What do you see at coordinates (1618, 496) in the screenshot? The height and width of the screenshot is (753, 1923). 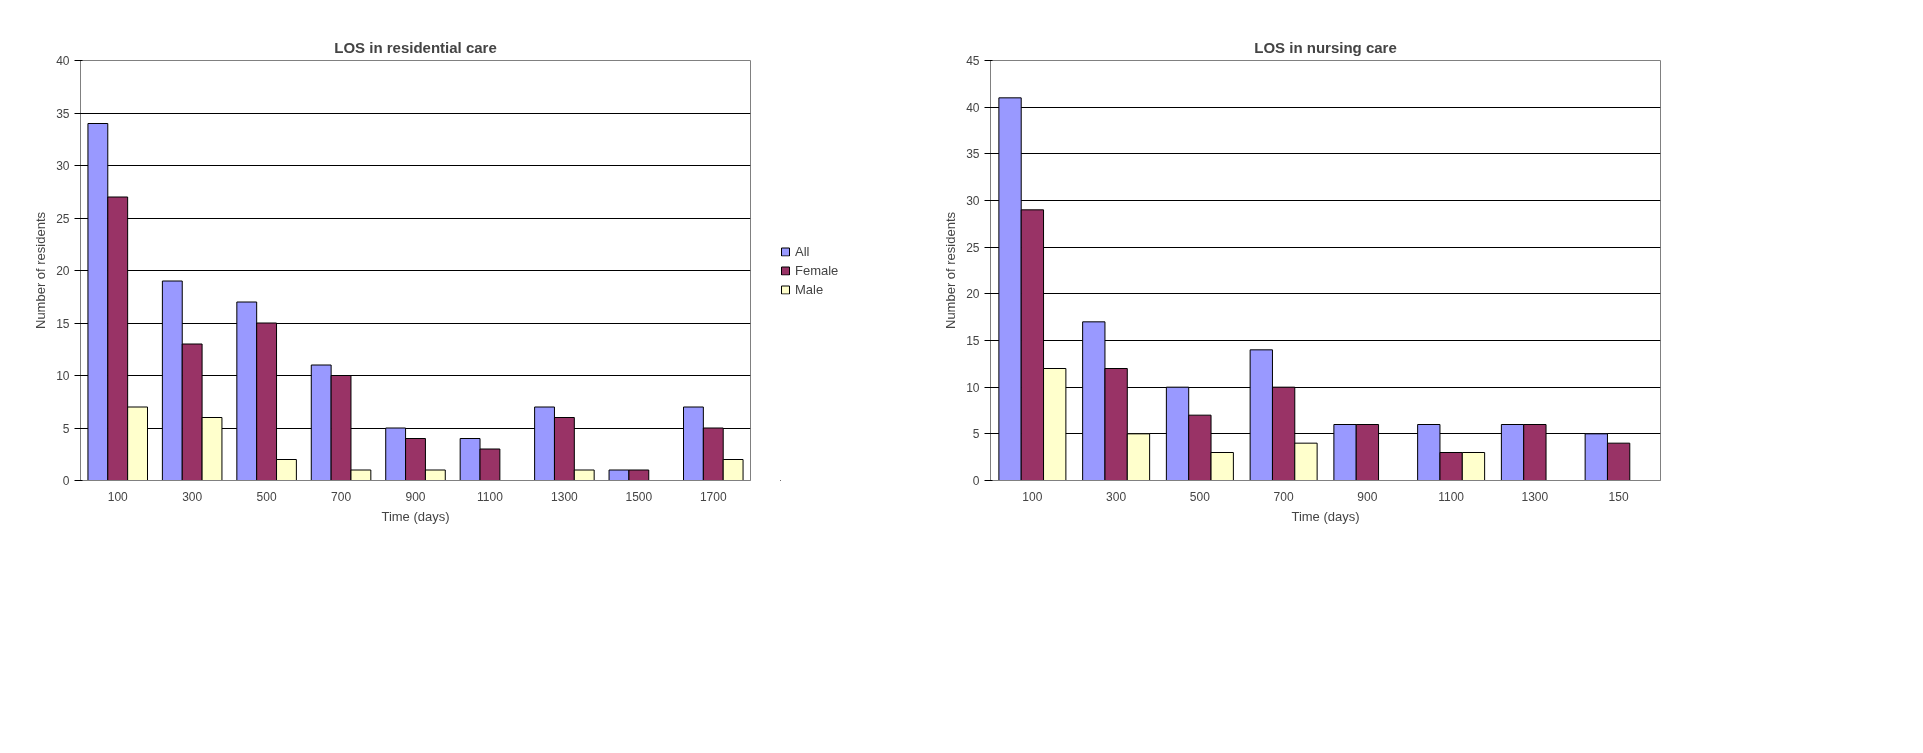 I see `x-tick-label: 150` at bounding box center [1618, 496].